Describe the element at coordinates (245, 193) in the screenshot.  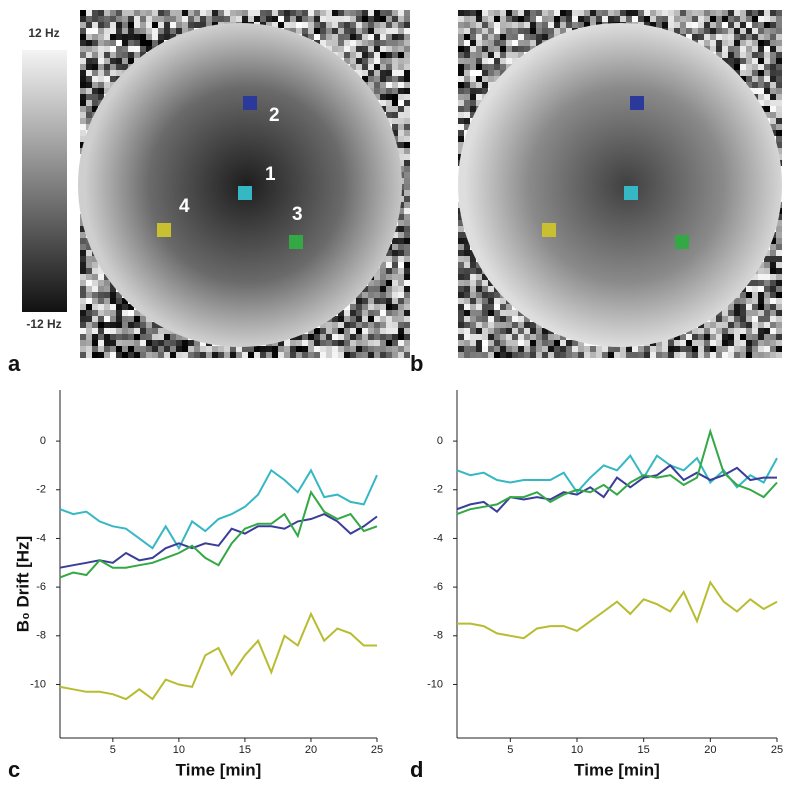
I see `roi` at that location.